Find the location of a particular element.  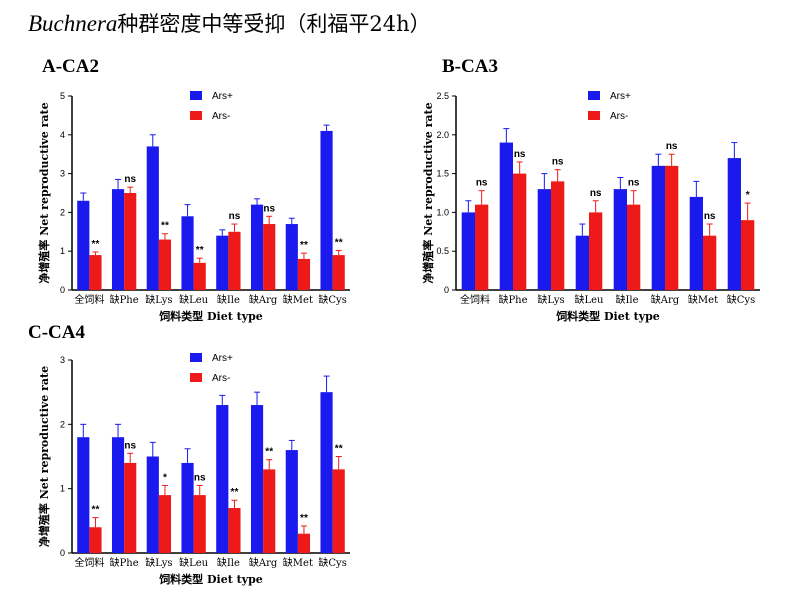

significance-label: * is located at coordinates (165, 477).